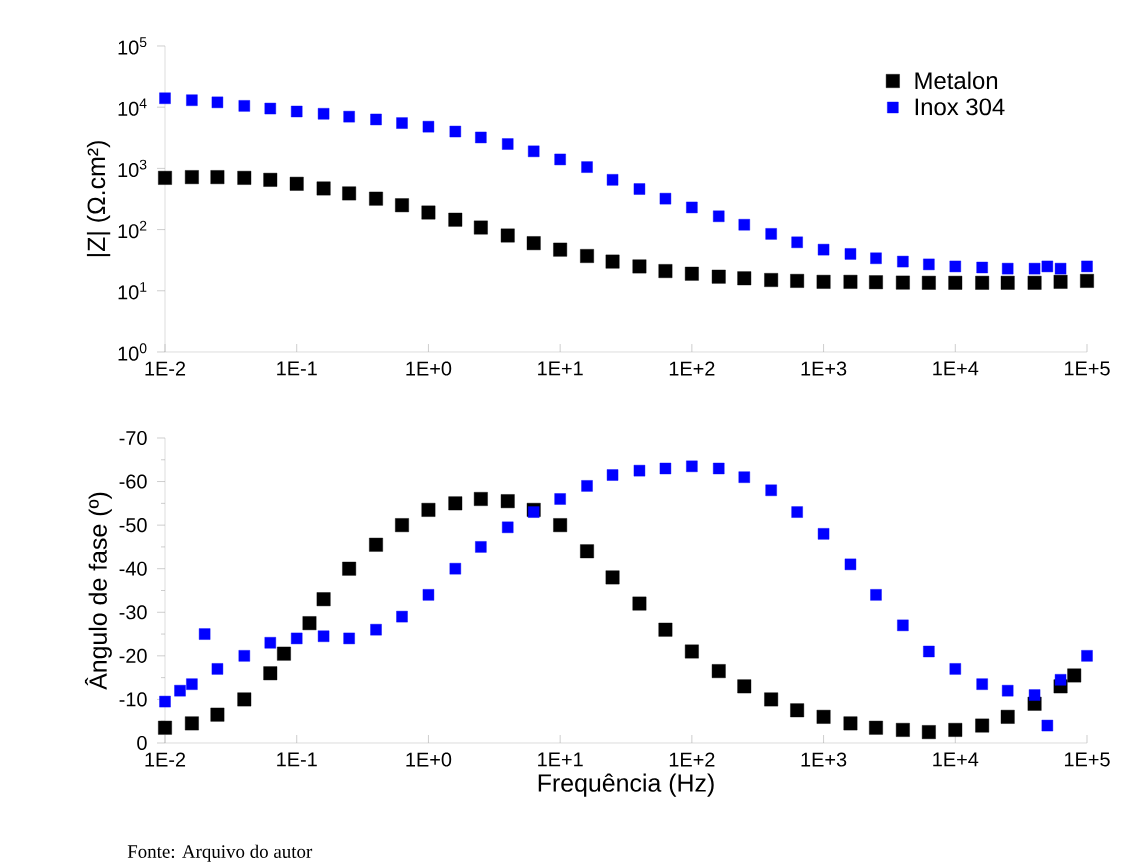 The height and width of the screenshot is (866, 1126). Describe the element at coordinates (133, 655) in the screenshot. I see `y-tick-label: -20` at that location.